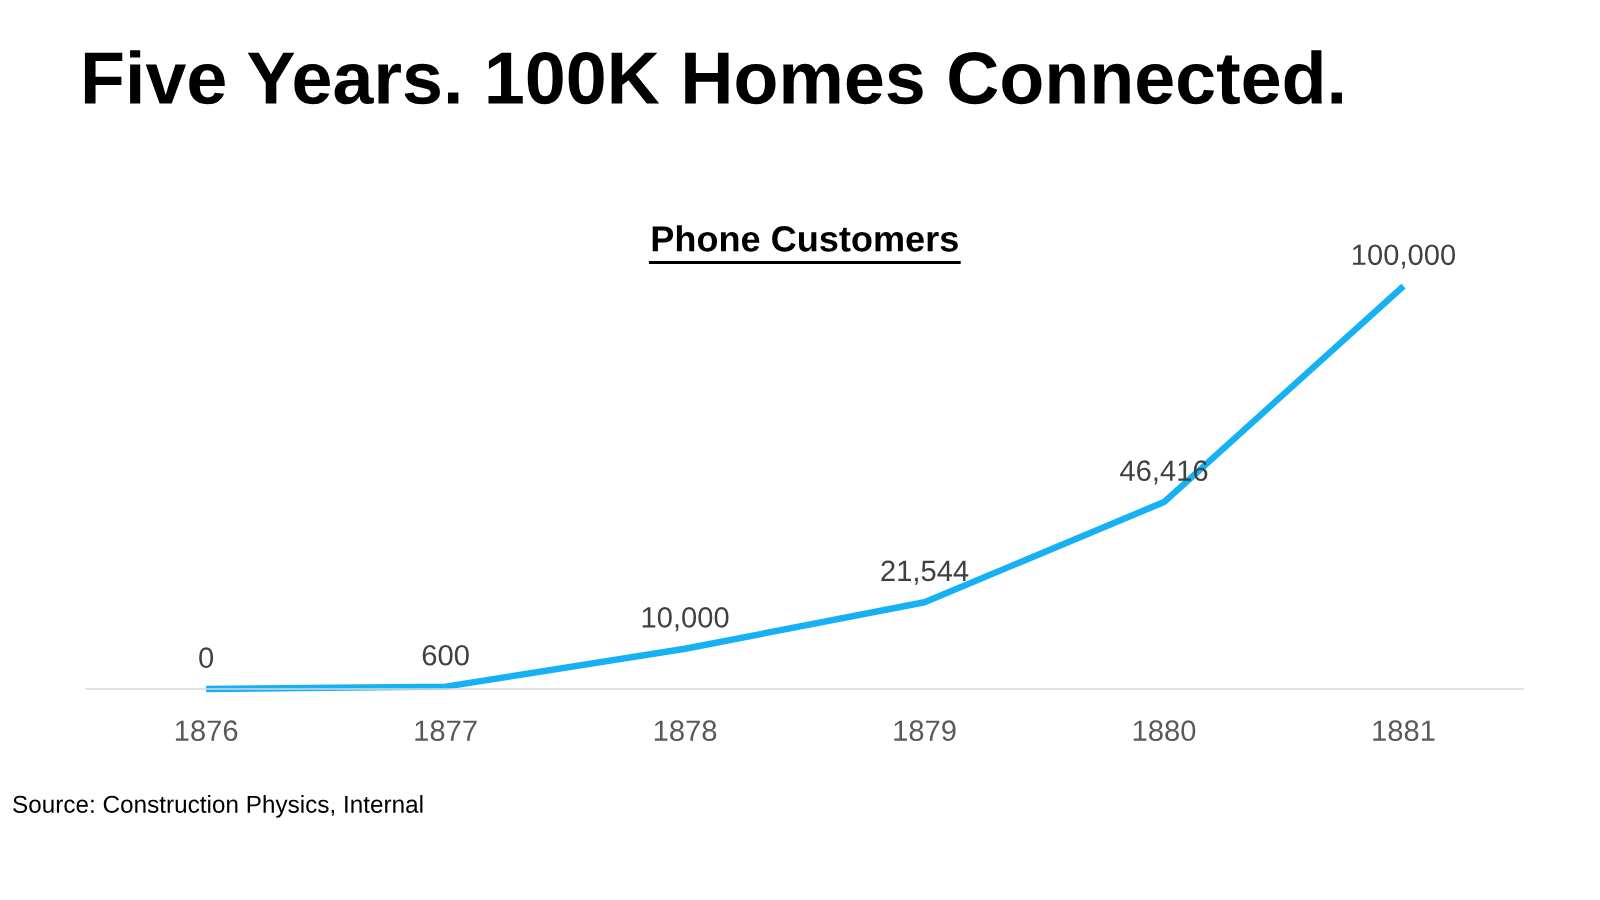  Describe the element at coordinates (925, 572) in the screenshot. I see `data-label: 21,544` at that location.